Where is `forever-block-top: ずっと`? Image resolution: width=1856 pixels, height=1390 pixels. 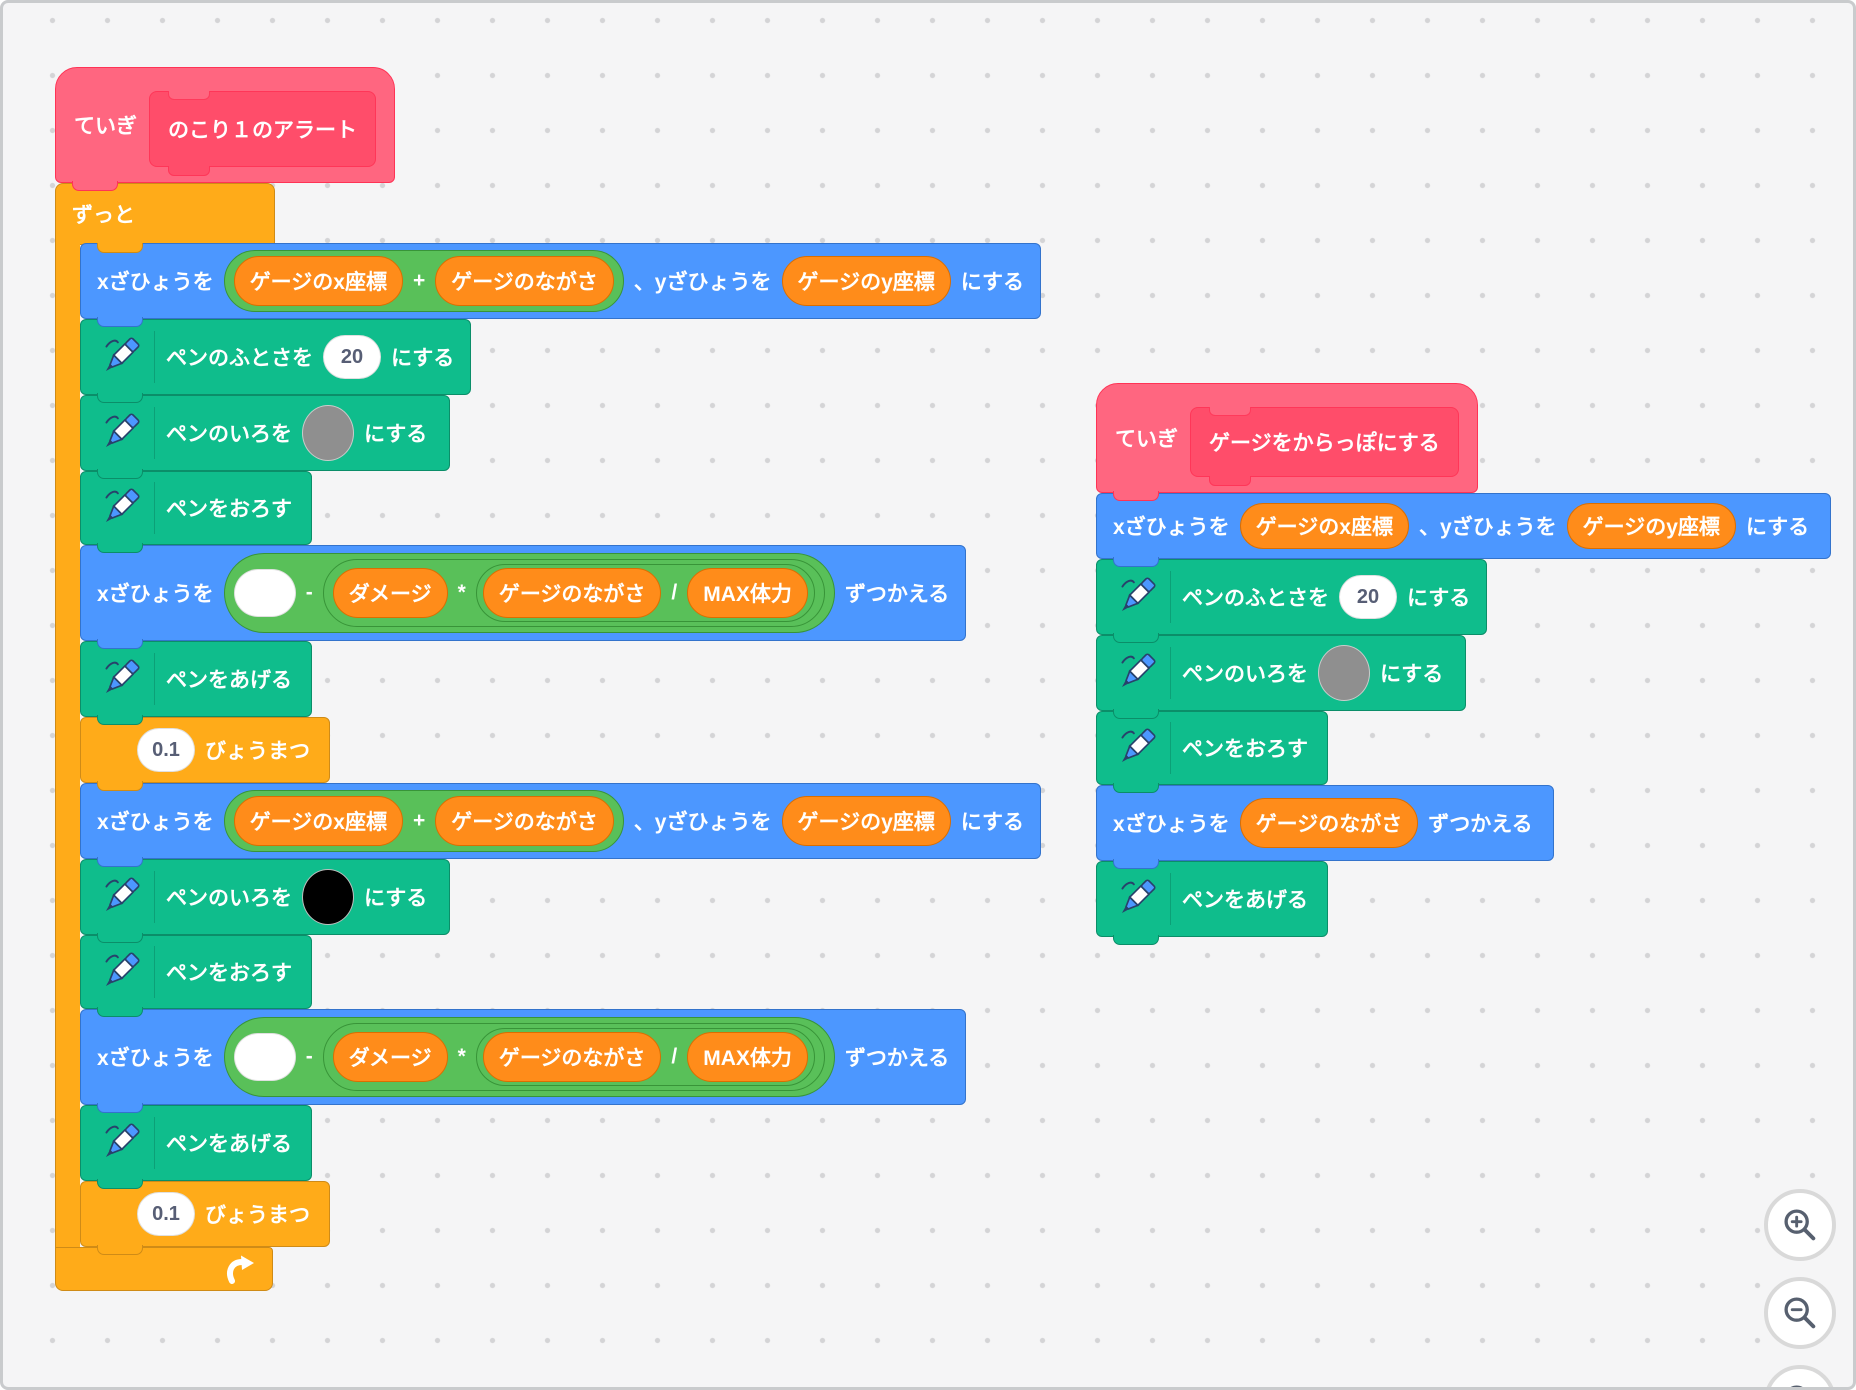 forever-block-top: ずっと is located at coordinates (165, 218).